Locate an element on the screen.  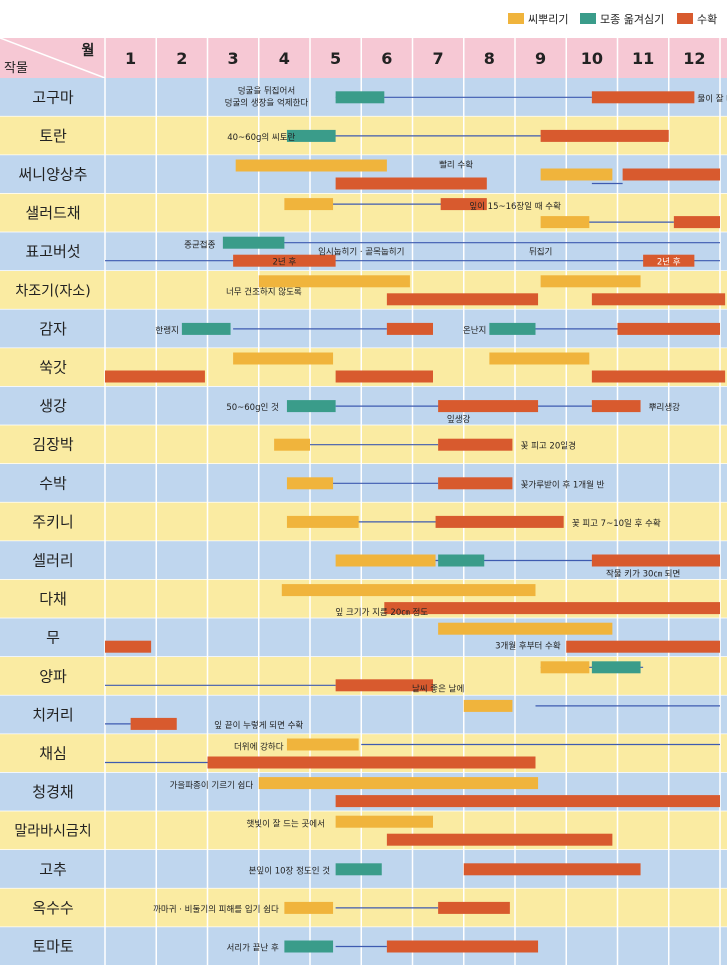
crop-name-label: 생강 is located at coordinates (53, 406).